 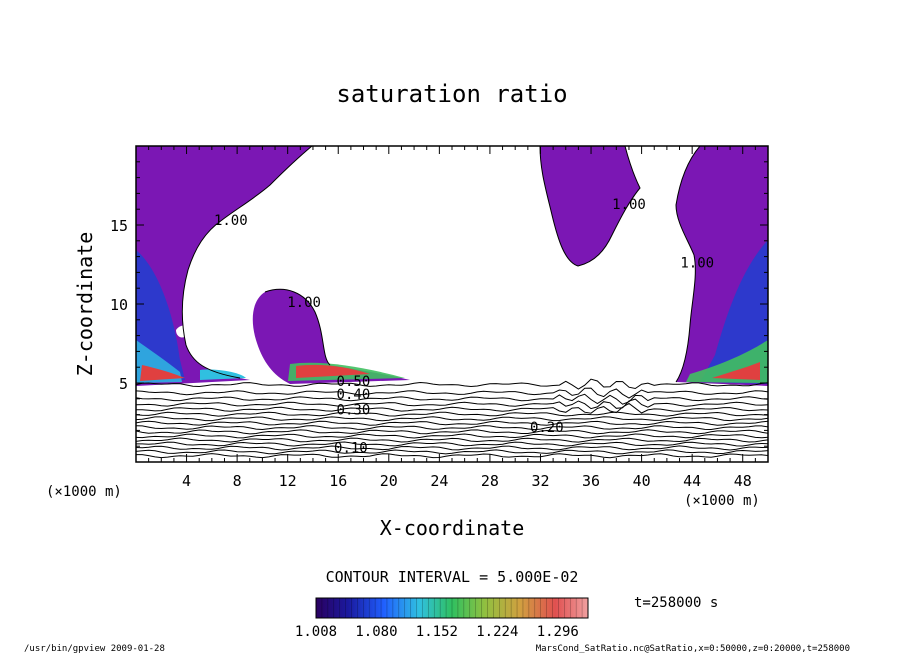 I want to click on contour-label: 0.10, so click(x=351, y=449).